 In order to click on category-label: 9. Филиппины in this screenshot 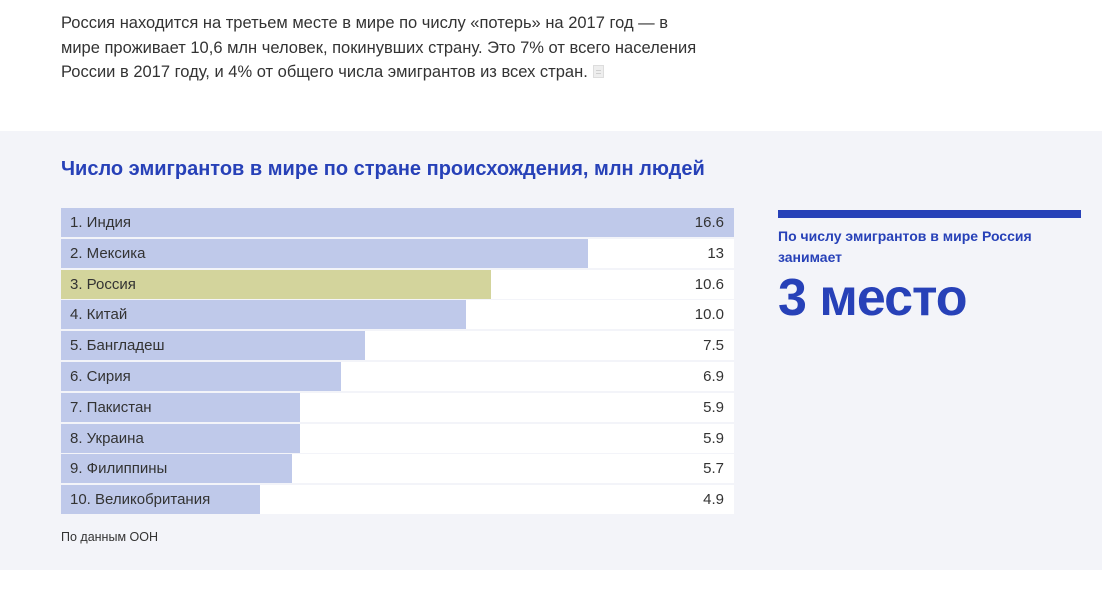, I will do `click(119, 469)`.